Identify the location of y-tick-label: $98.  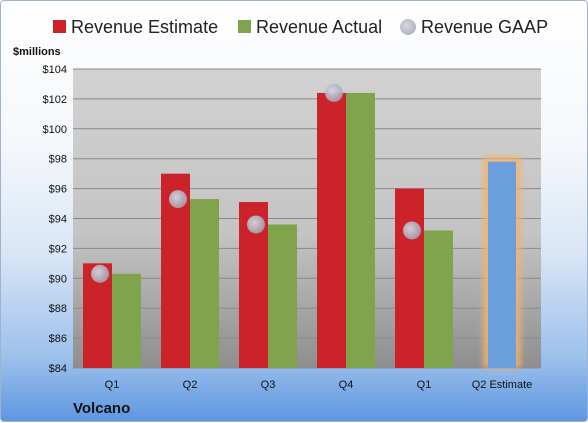
(58, 160).